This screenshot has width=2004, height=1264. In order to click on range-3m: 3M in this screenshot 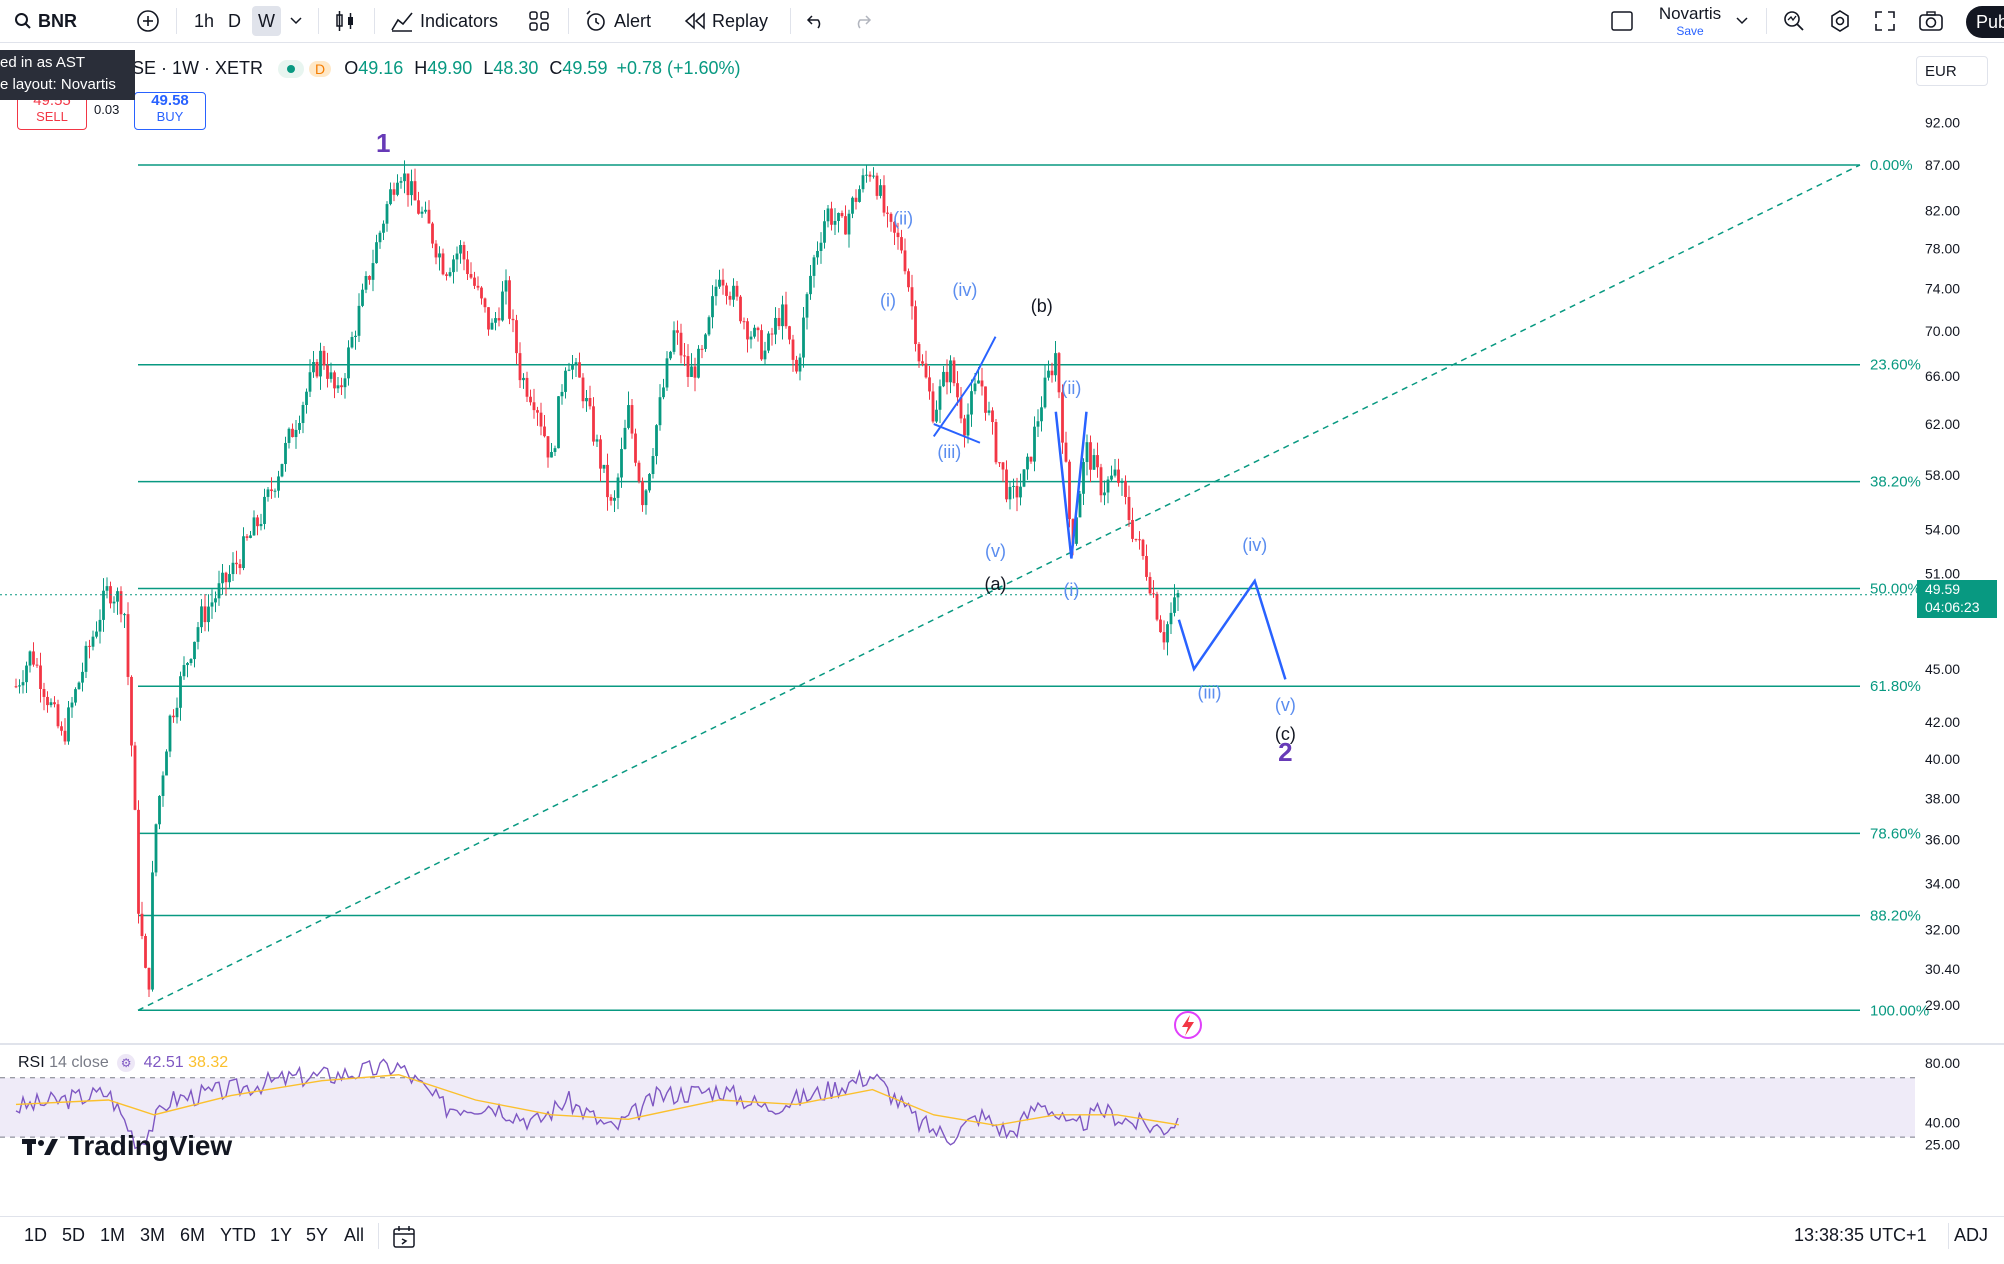, I will do `click(153, 1235)`.